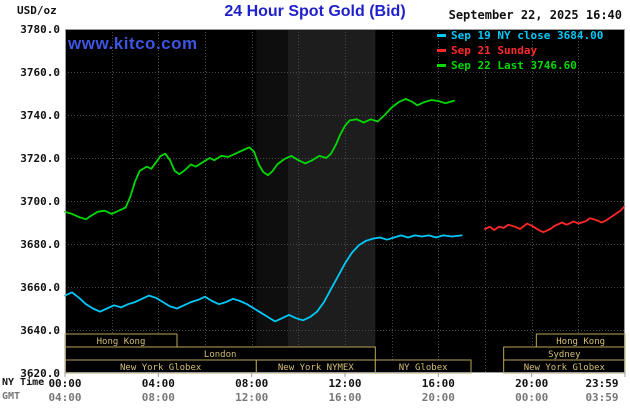 This screenshot has width=630, height=410. Describe the element at coordinates (40, 287) in the screenshot. I see `y-axis-tick-label: 3660.0` at that location.